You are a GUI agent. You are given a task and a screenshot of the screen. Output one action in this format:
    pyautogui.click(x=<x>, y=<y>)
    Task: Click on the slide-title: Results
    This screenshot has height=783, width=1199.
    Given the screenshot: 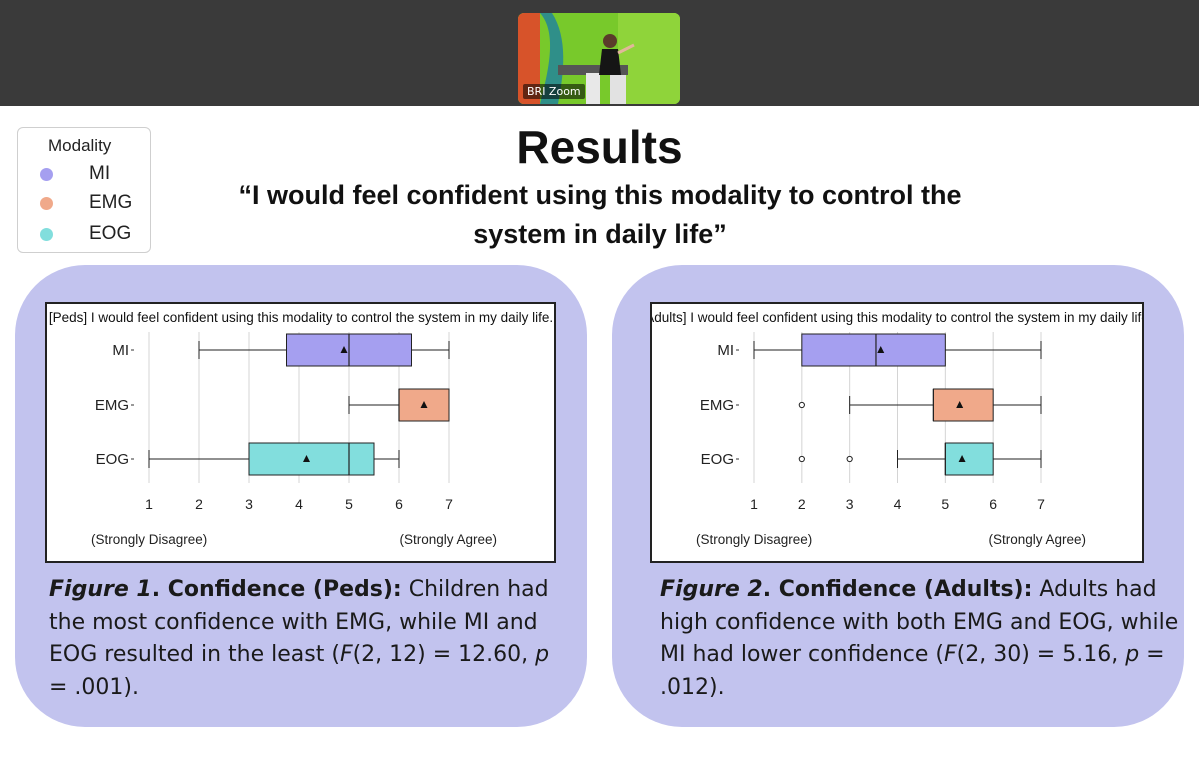 What is the action you would take?
    pyautogui.click(x=599, y=147)
    